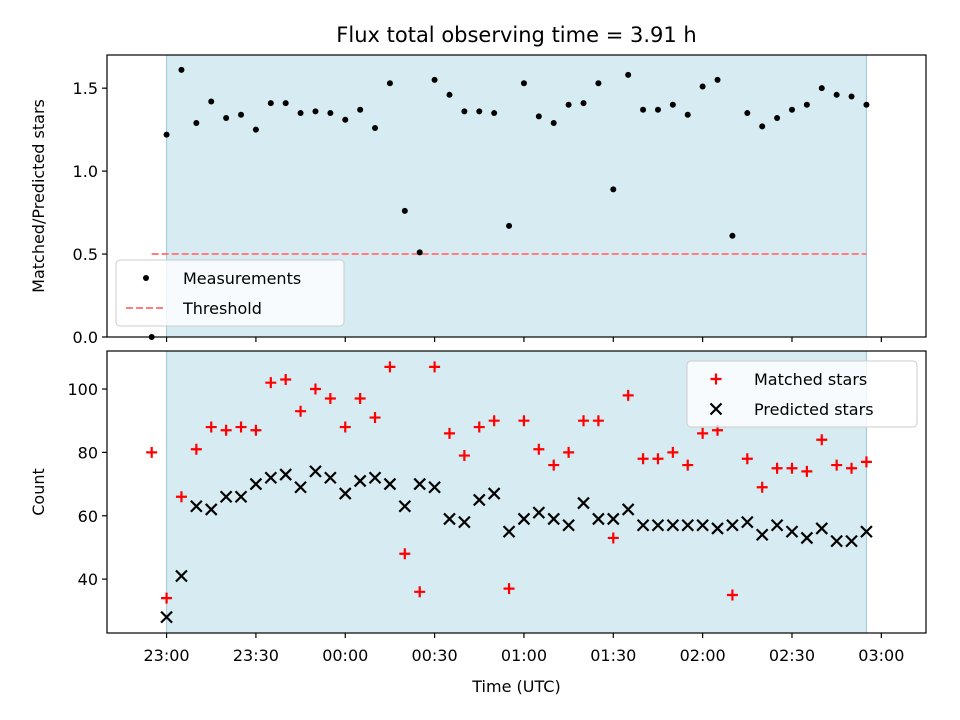 The width and height of the screenshot is (960, 720). Describe the element at coordinates (516, 35) in the screenshot. I see `chart-title: Flux total observing time = 3.91 h` at that location.